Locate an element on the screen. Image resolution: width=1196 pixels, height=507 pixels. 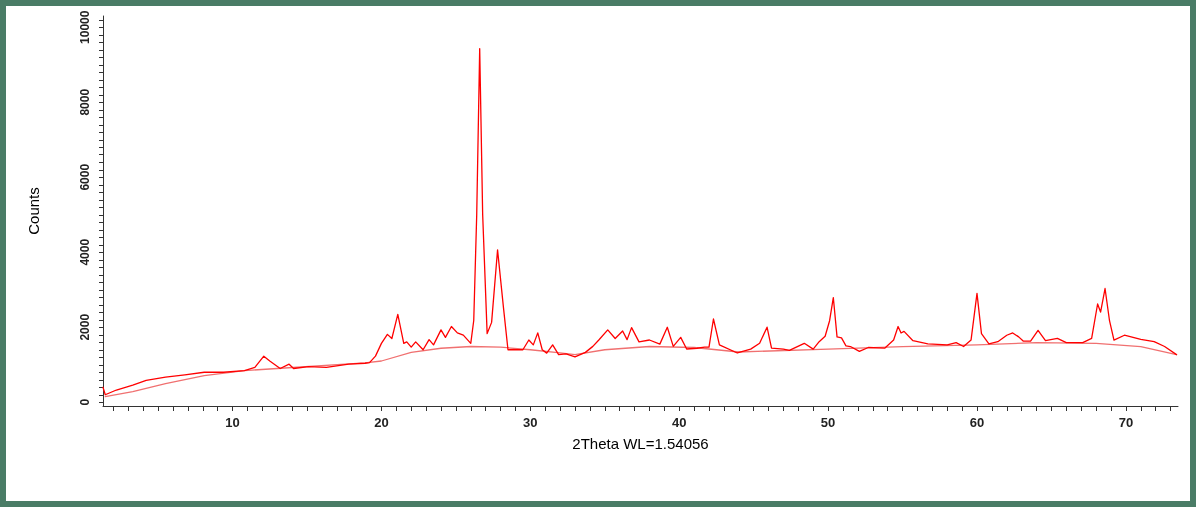
y-tick-label: 2000 is located at coordinates (85, 327).